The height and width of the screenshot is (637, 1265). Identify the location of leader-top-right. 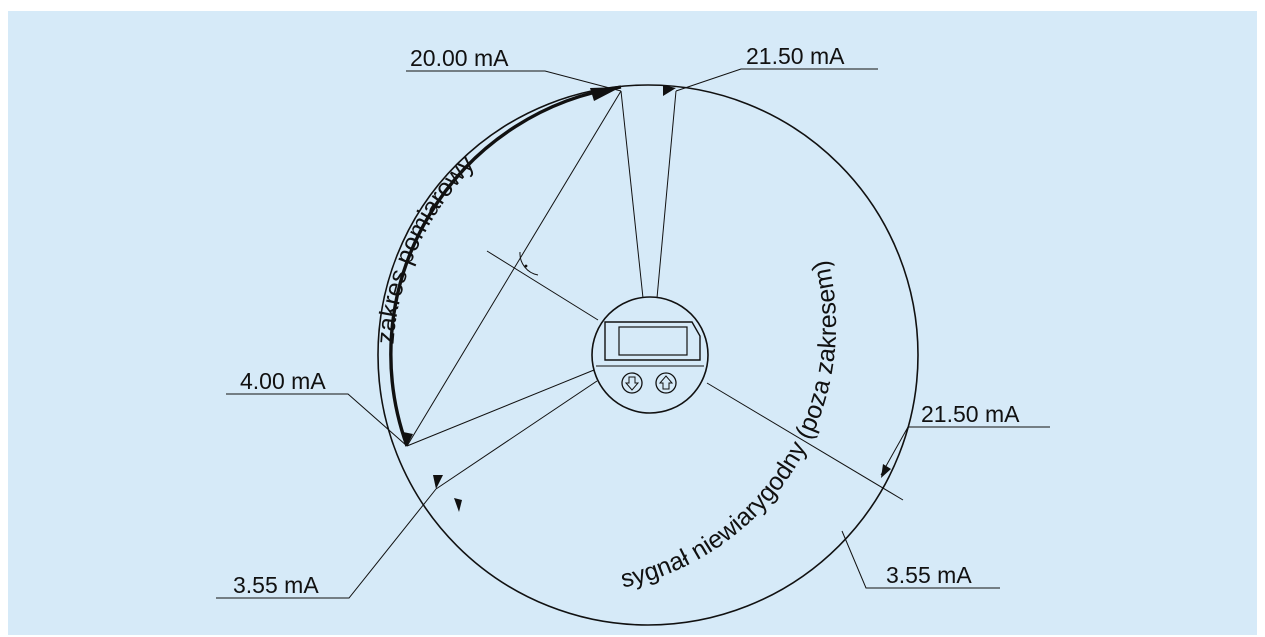
(776, 80).